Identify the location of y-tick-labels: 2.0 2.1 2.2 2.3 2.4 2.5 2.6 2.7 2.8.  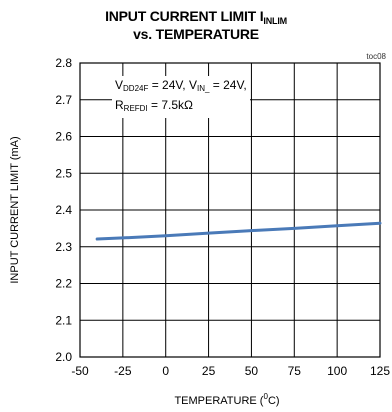
(63, 210).